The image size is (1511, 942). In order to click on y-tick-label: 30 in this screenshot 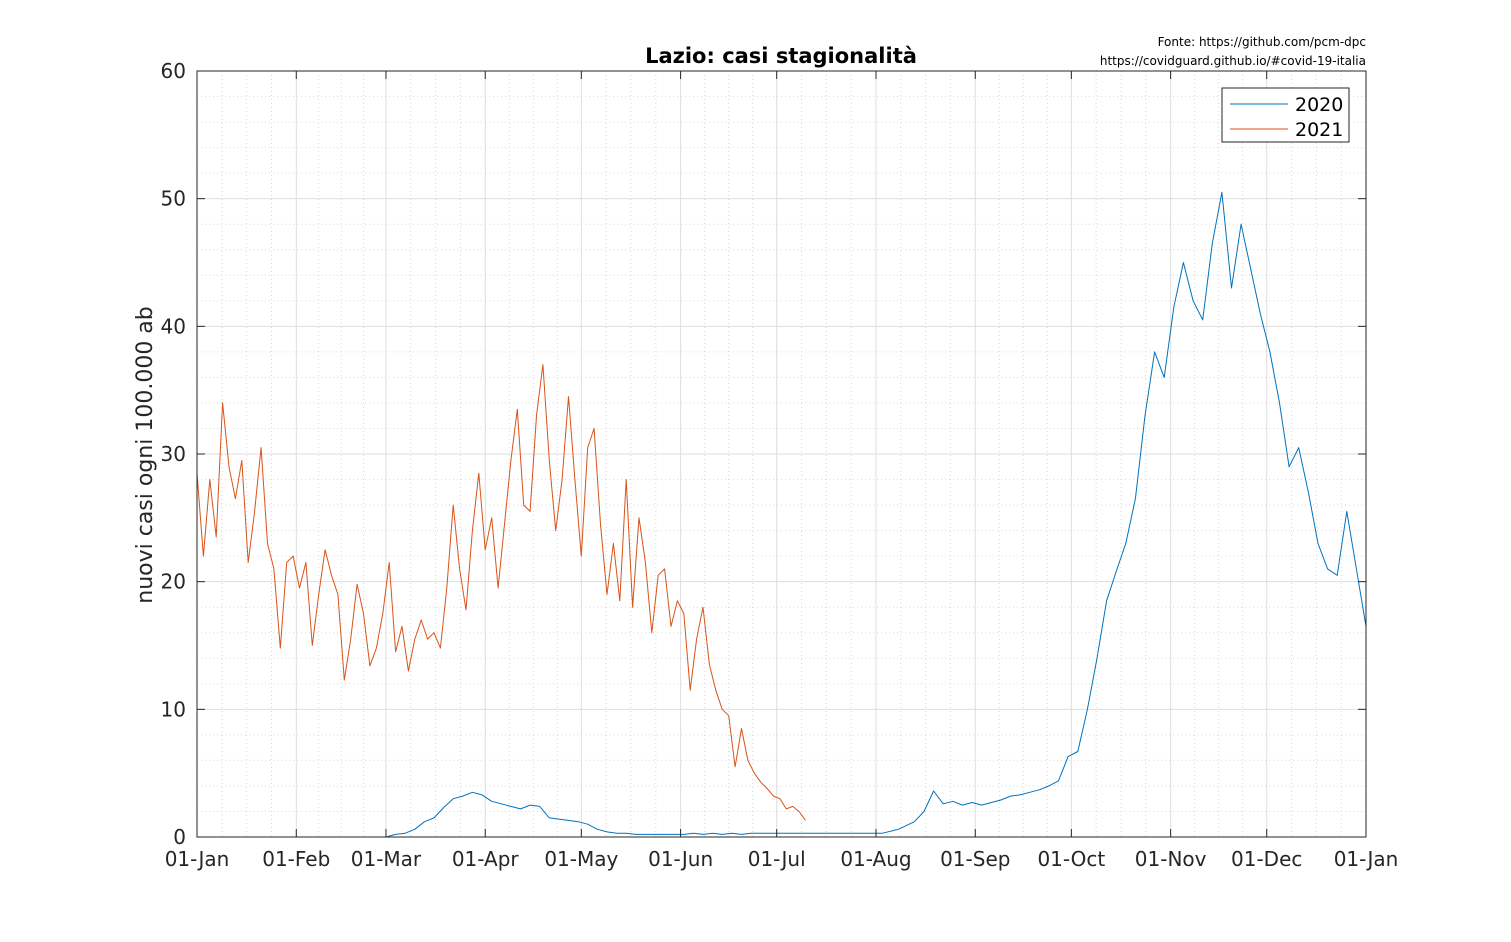, I will do `click(173, 454)`.